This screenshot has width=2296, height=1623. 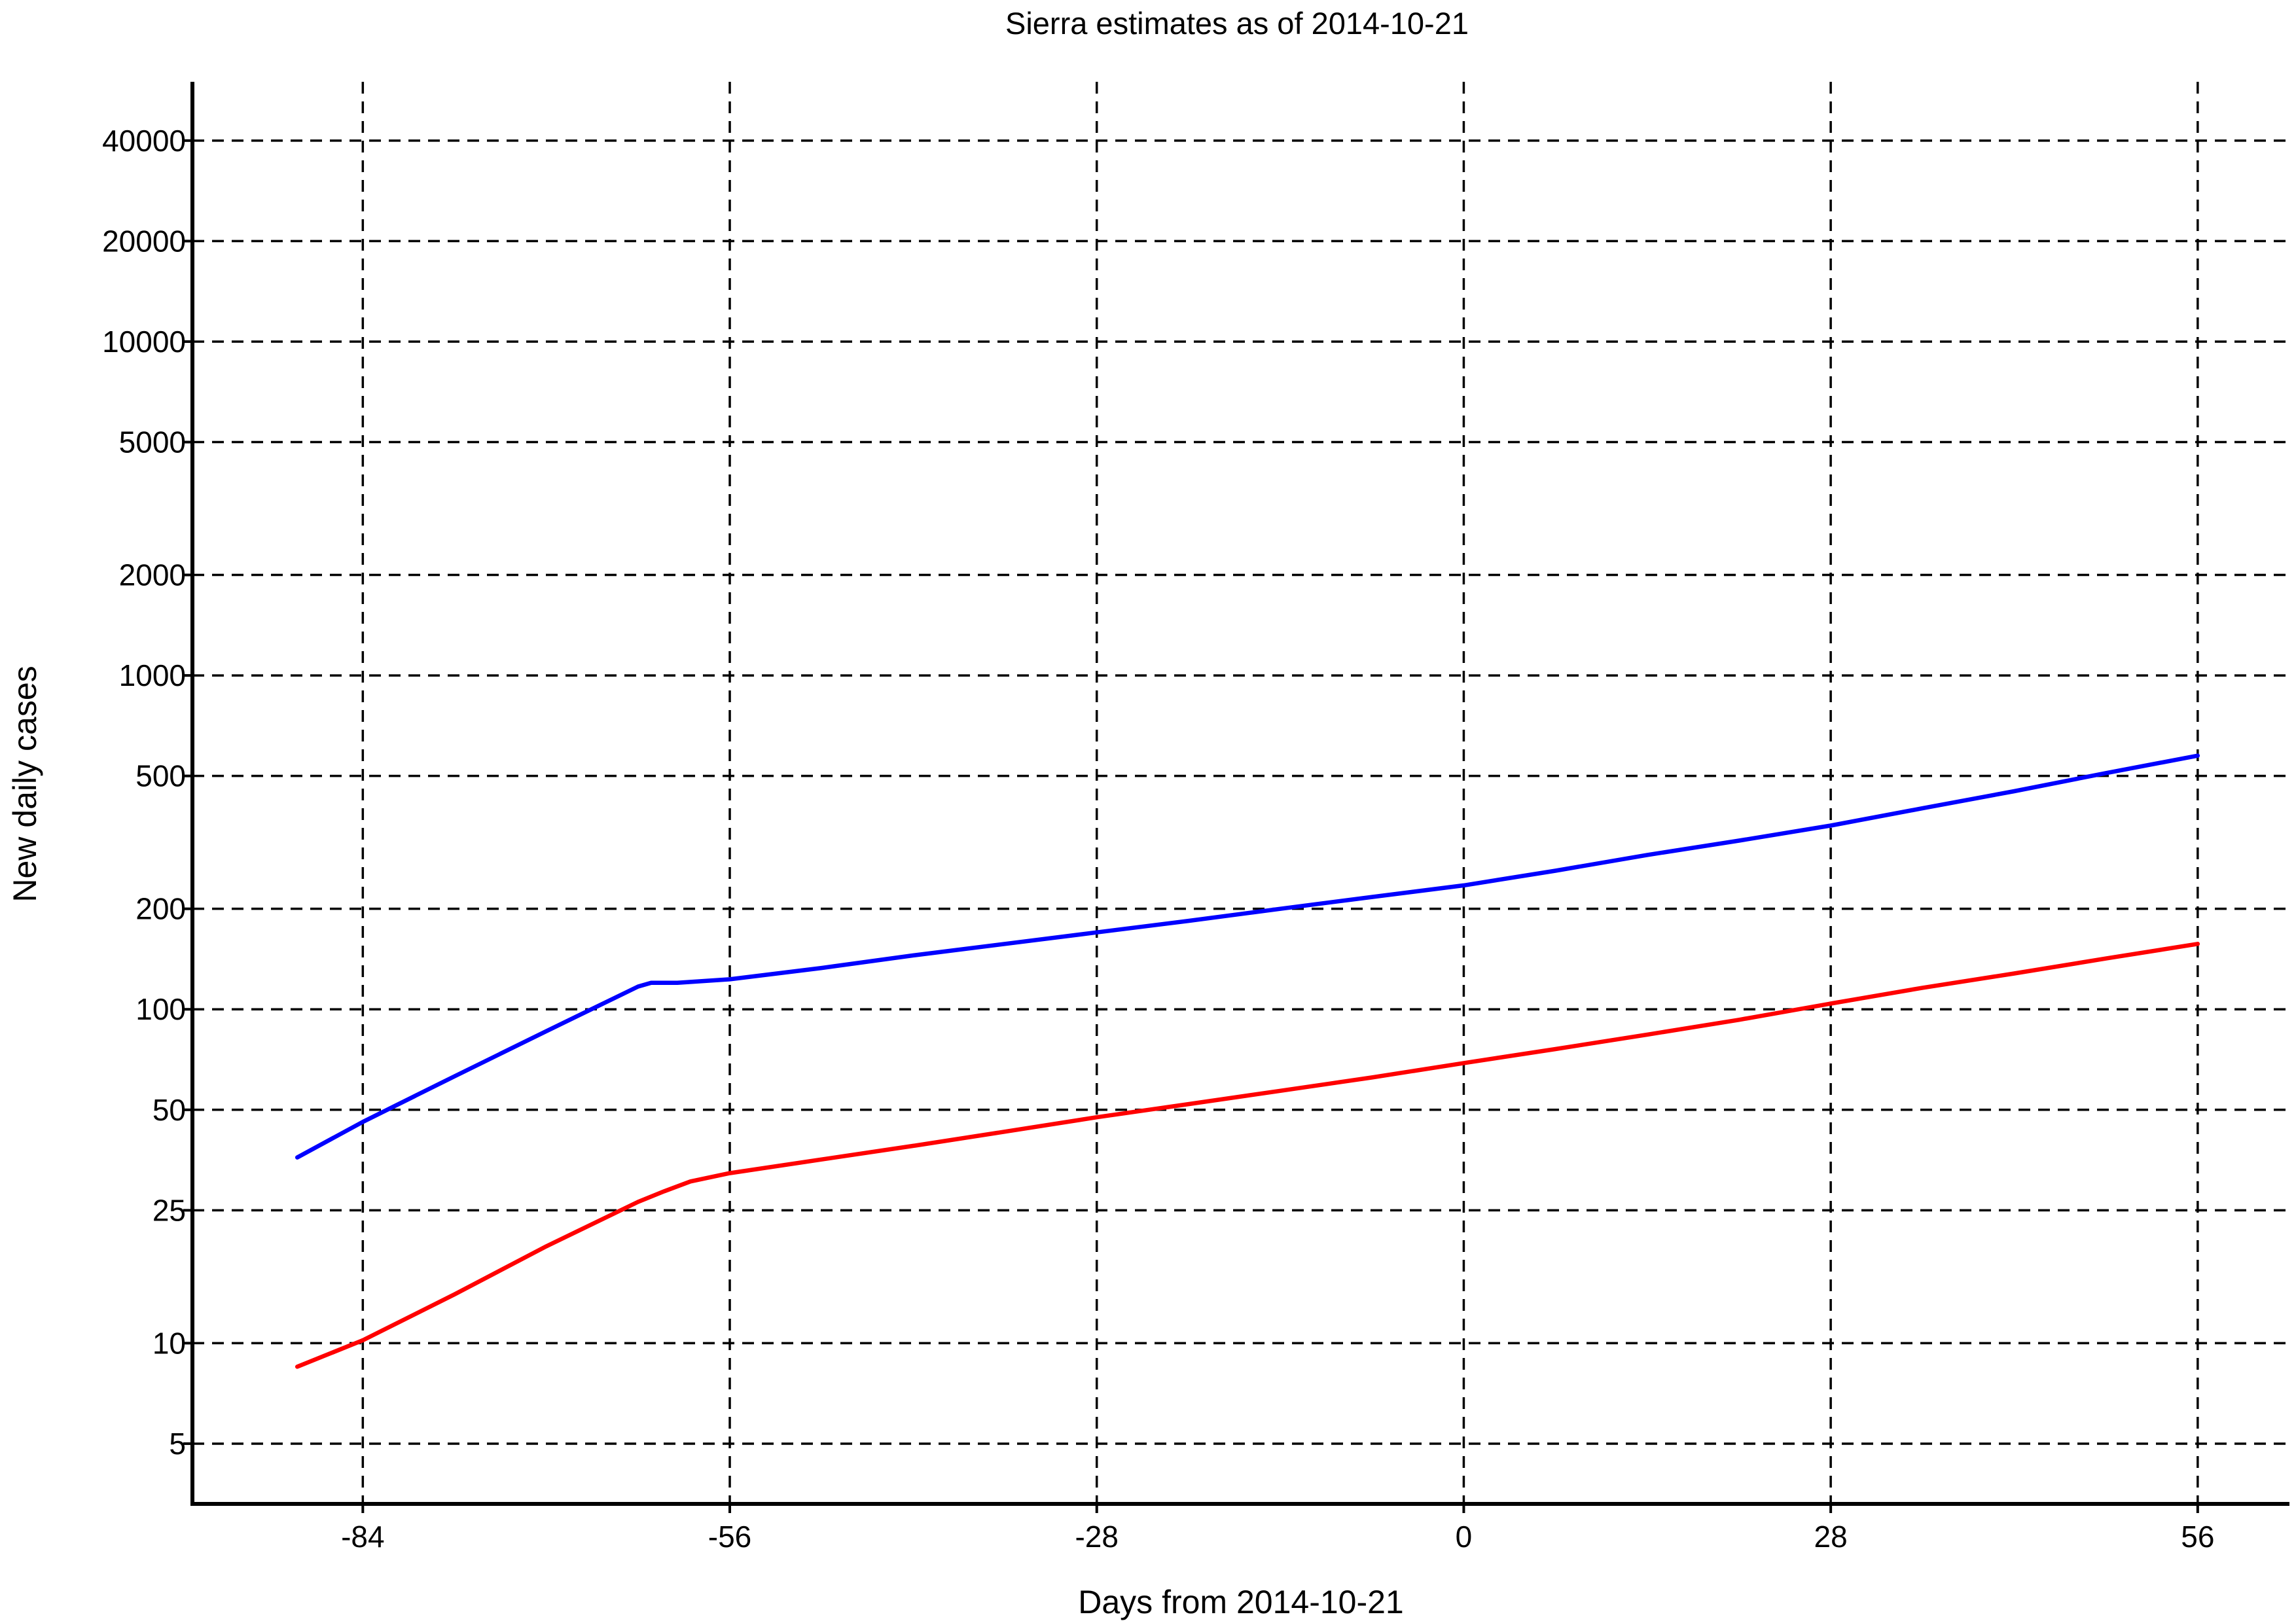 I want to click on x-tick-label: 56, so click(x=2197, y=1537).